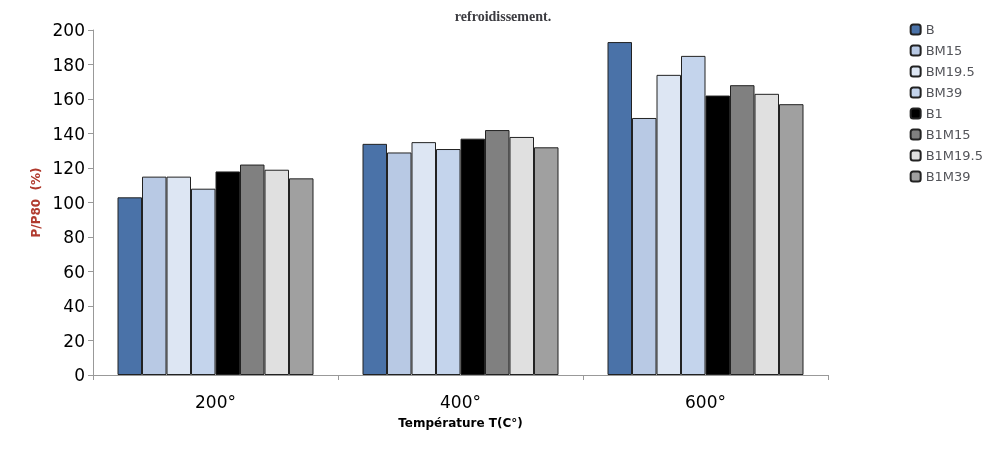 This screenshot has height=471, width=1008. What do you see at coordinates (74, 340) in the screenshot?
I see `y-tick-label: 20` at bounding box center [74, 340].